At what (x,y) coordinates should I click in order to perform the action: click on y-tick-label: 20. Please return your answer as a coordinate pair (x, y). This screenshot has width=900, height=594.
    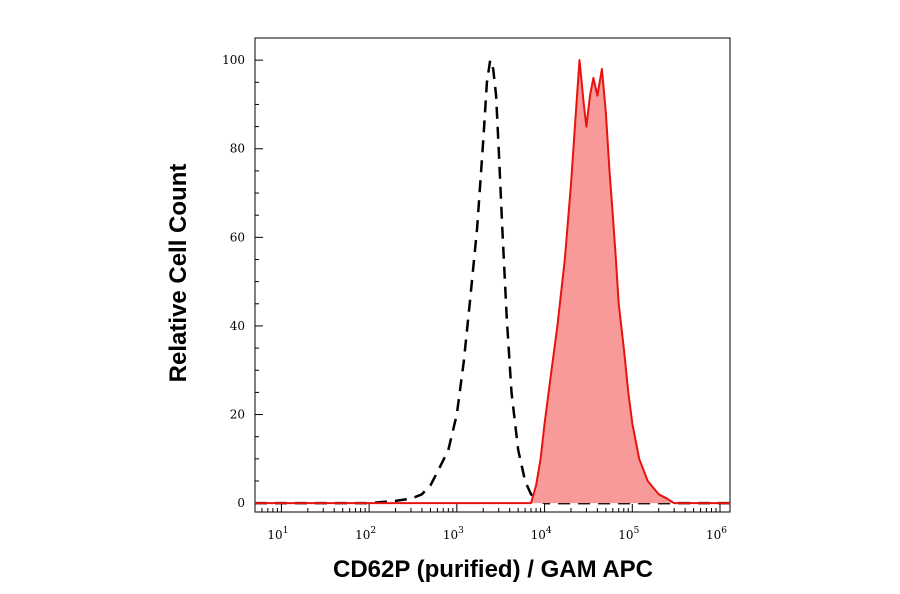
    Looking at the image, I should click on (237, 415).